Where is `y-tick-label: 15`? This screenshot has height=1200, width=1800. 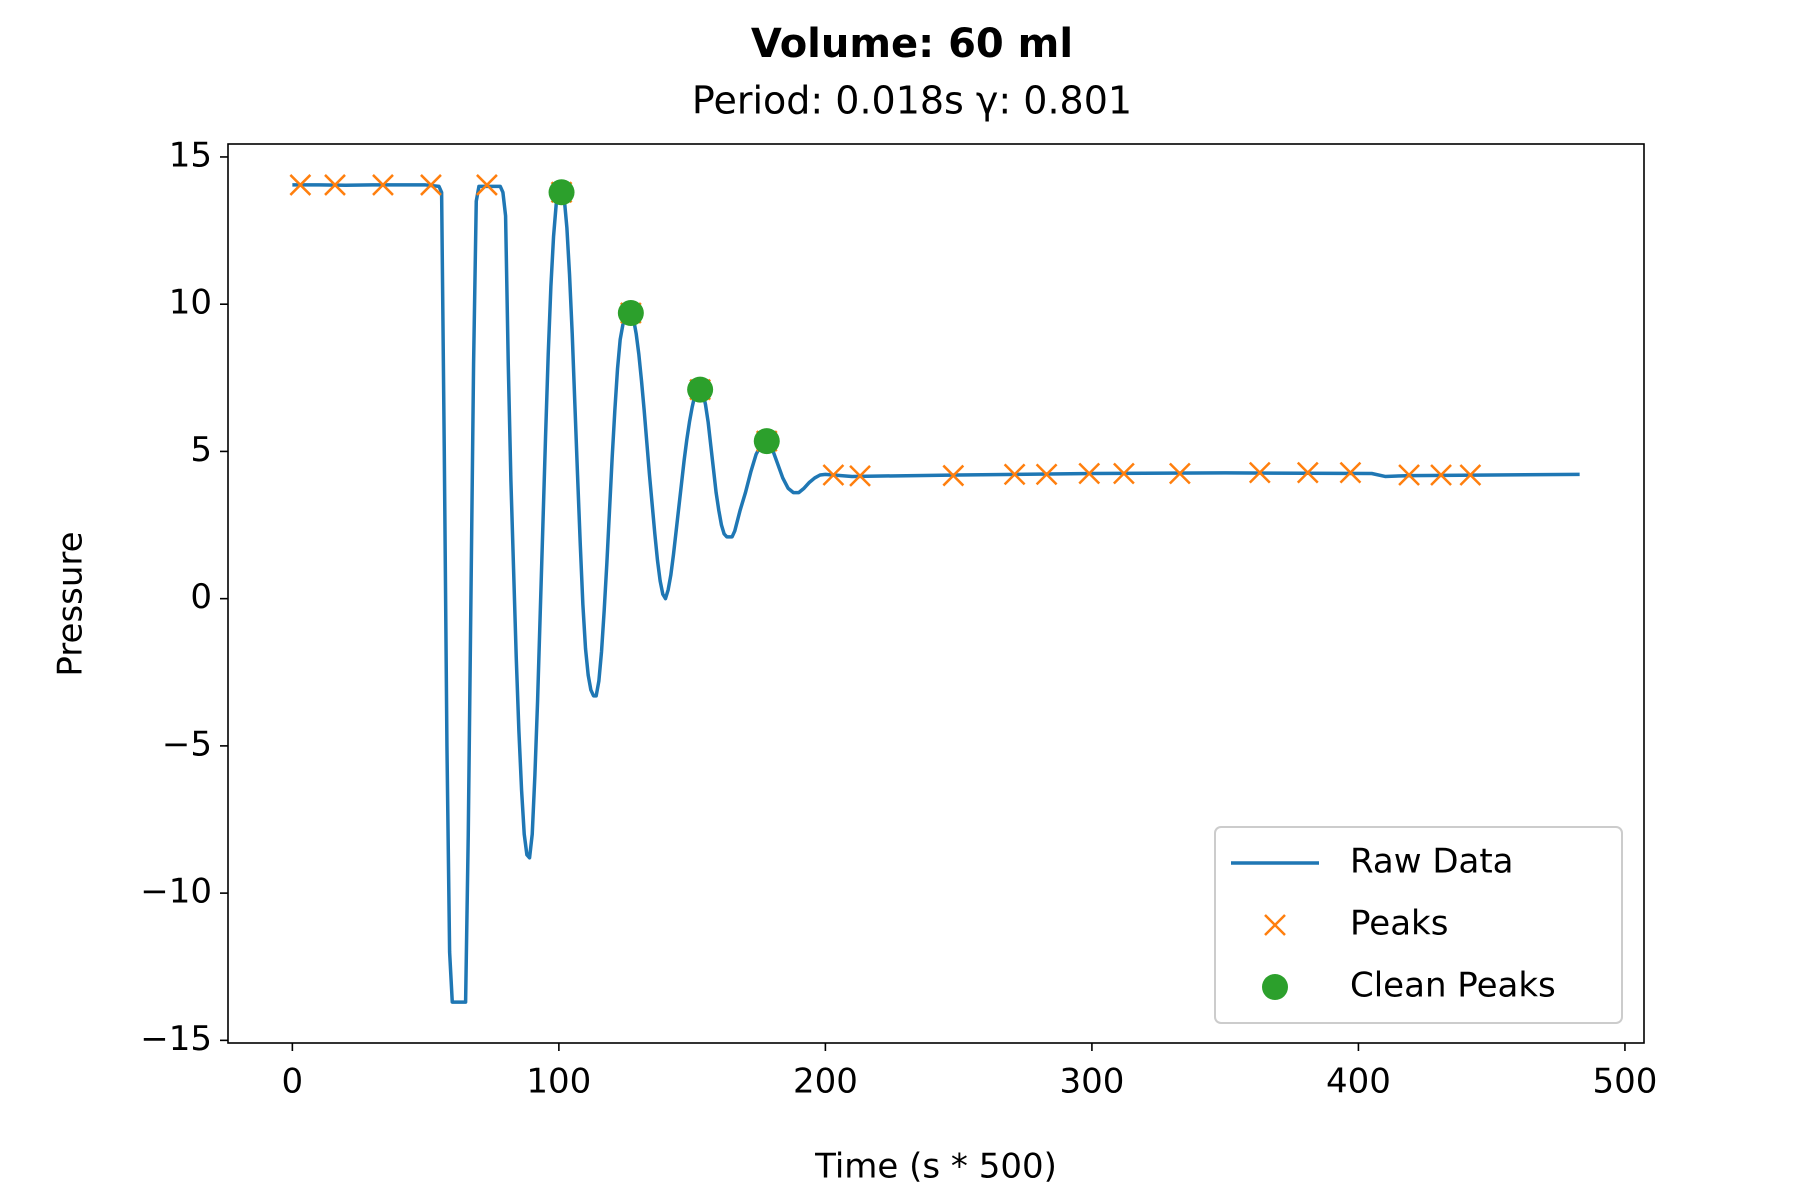
y-tick-label: 15 is located at coordinates (190, 155).